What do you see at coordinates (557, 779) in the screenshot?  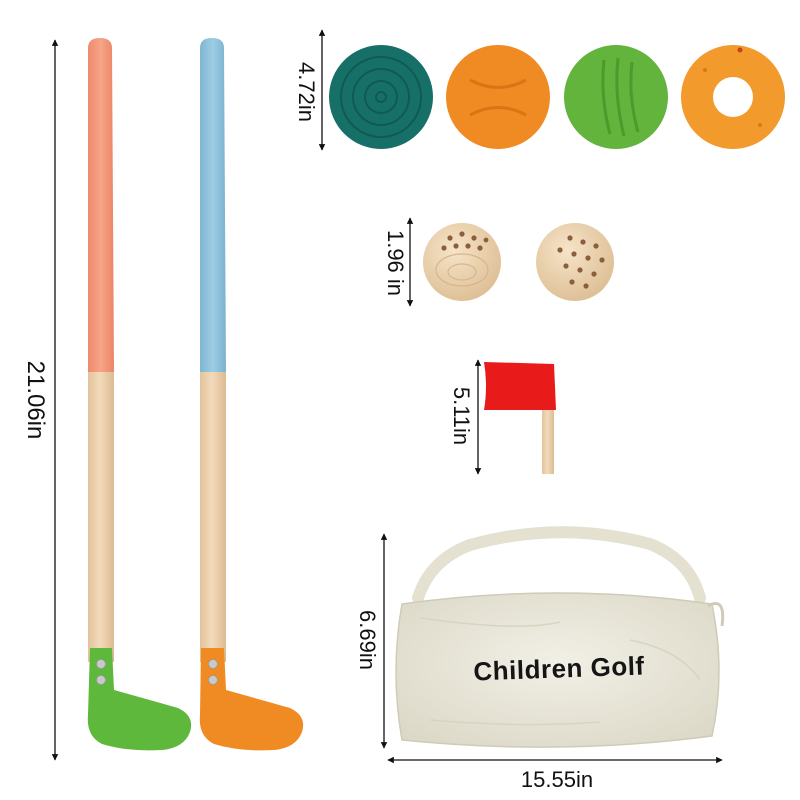 I see `bag-width-label: 15.55in` at bounding box center [557, 779].